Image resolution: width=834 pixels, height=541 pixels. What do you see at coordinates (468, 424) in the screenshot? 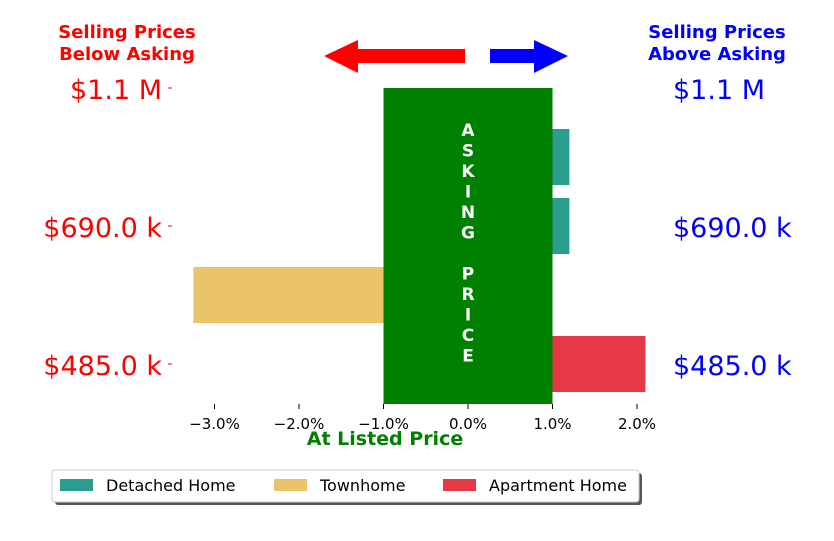
I see `x-tick-label-3: 0.0%` at bounding box center [468, 424].